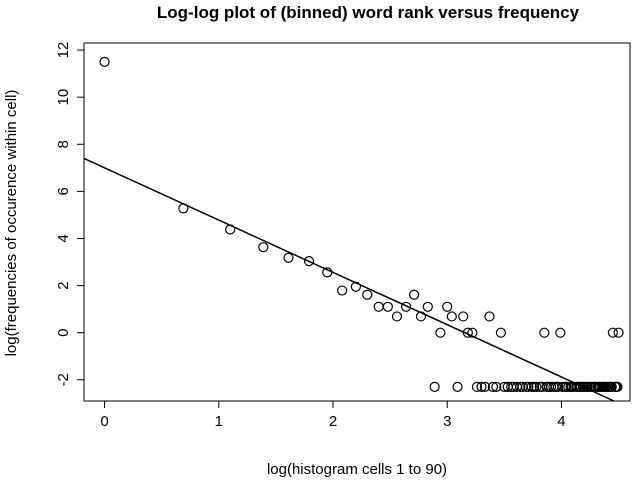 This screenshot has width=640, height=491. I want to click on x-tick-label: 1, so click(219, 421).